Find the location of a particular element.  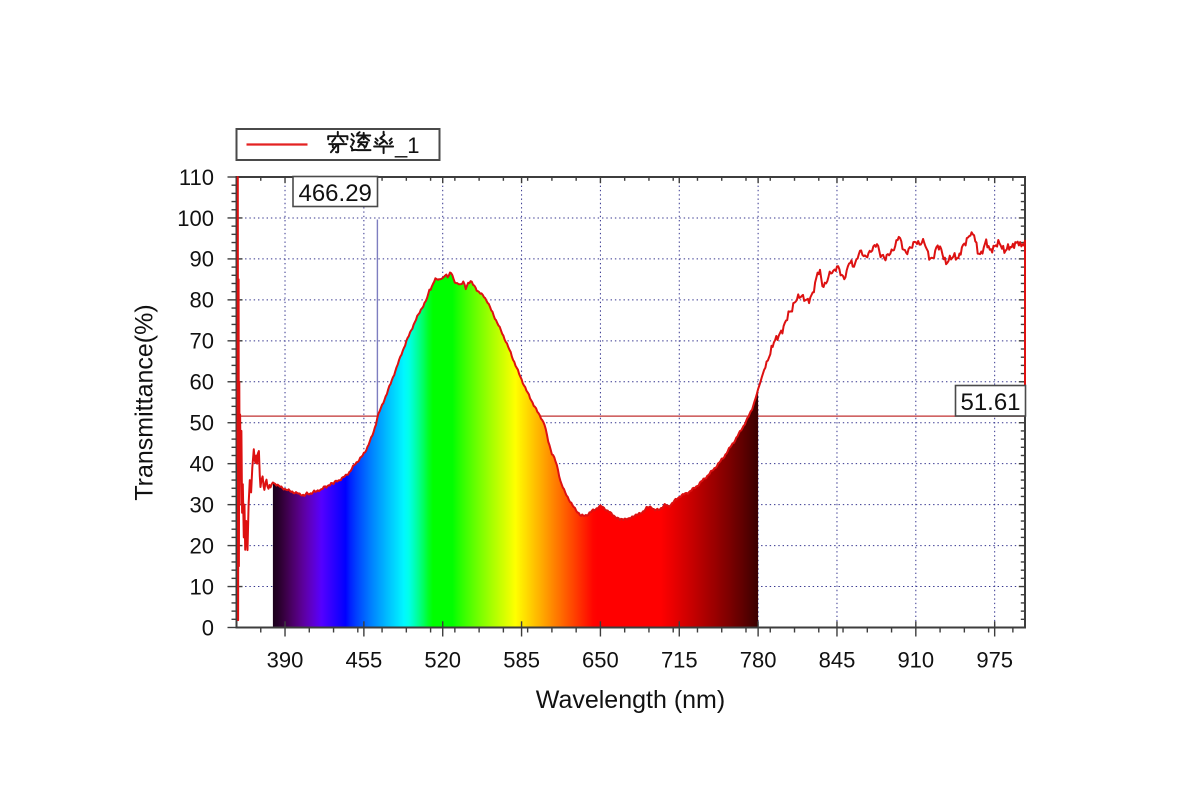

svg-text: 70 is located at coordinates (202, 341).